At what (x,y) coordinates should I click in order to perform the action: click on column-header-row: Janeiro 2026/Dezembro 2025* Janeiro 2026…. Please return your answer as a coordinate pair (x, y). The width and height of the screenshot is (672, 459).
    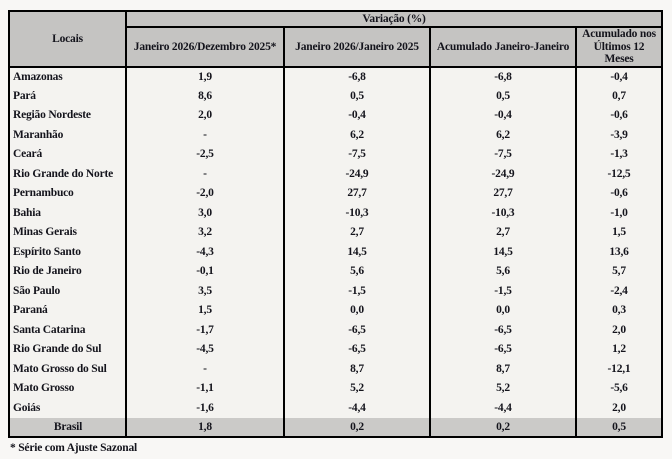
    Looking at the image, I should click on (336, 47).